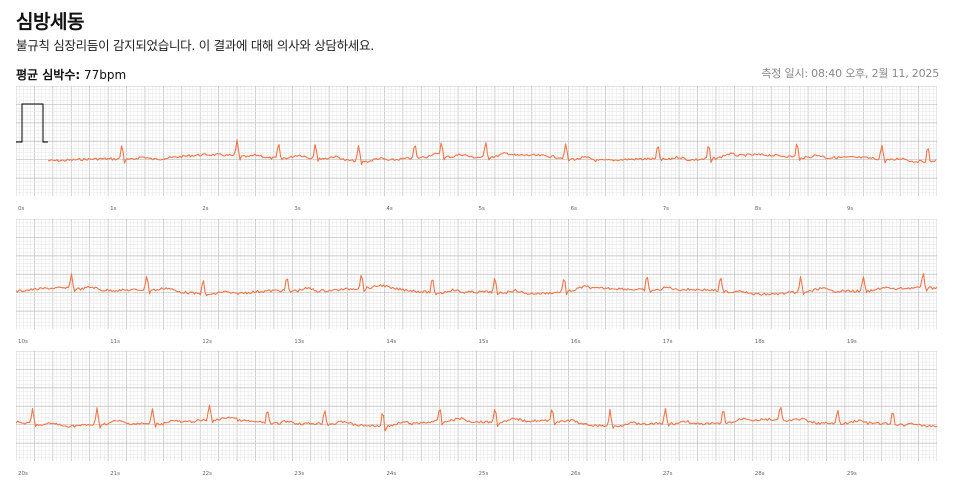 The width and height of the screenshot is (967, 501). I want to click on time-tick-label: 1s, so click(113, 209).